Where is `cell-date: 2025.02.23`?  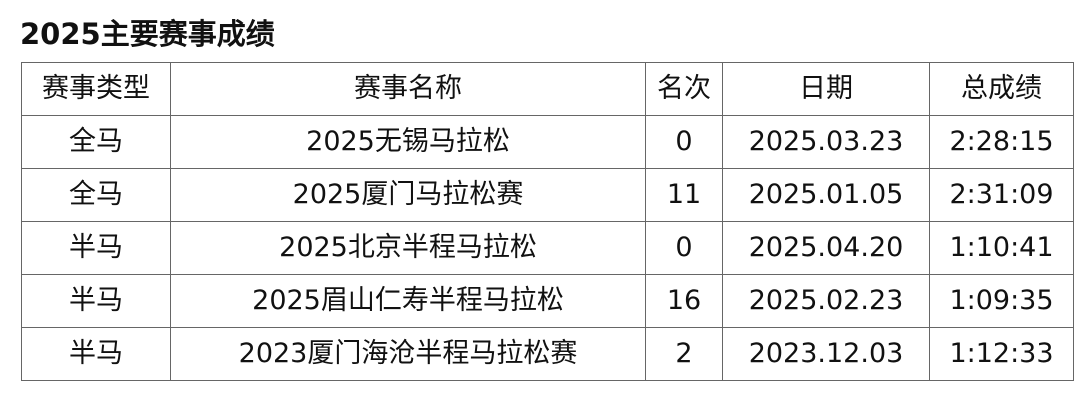
cell-date: 2025.02.23 is located at coordinates (826, 301).